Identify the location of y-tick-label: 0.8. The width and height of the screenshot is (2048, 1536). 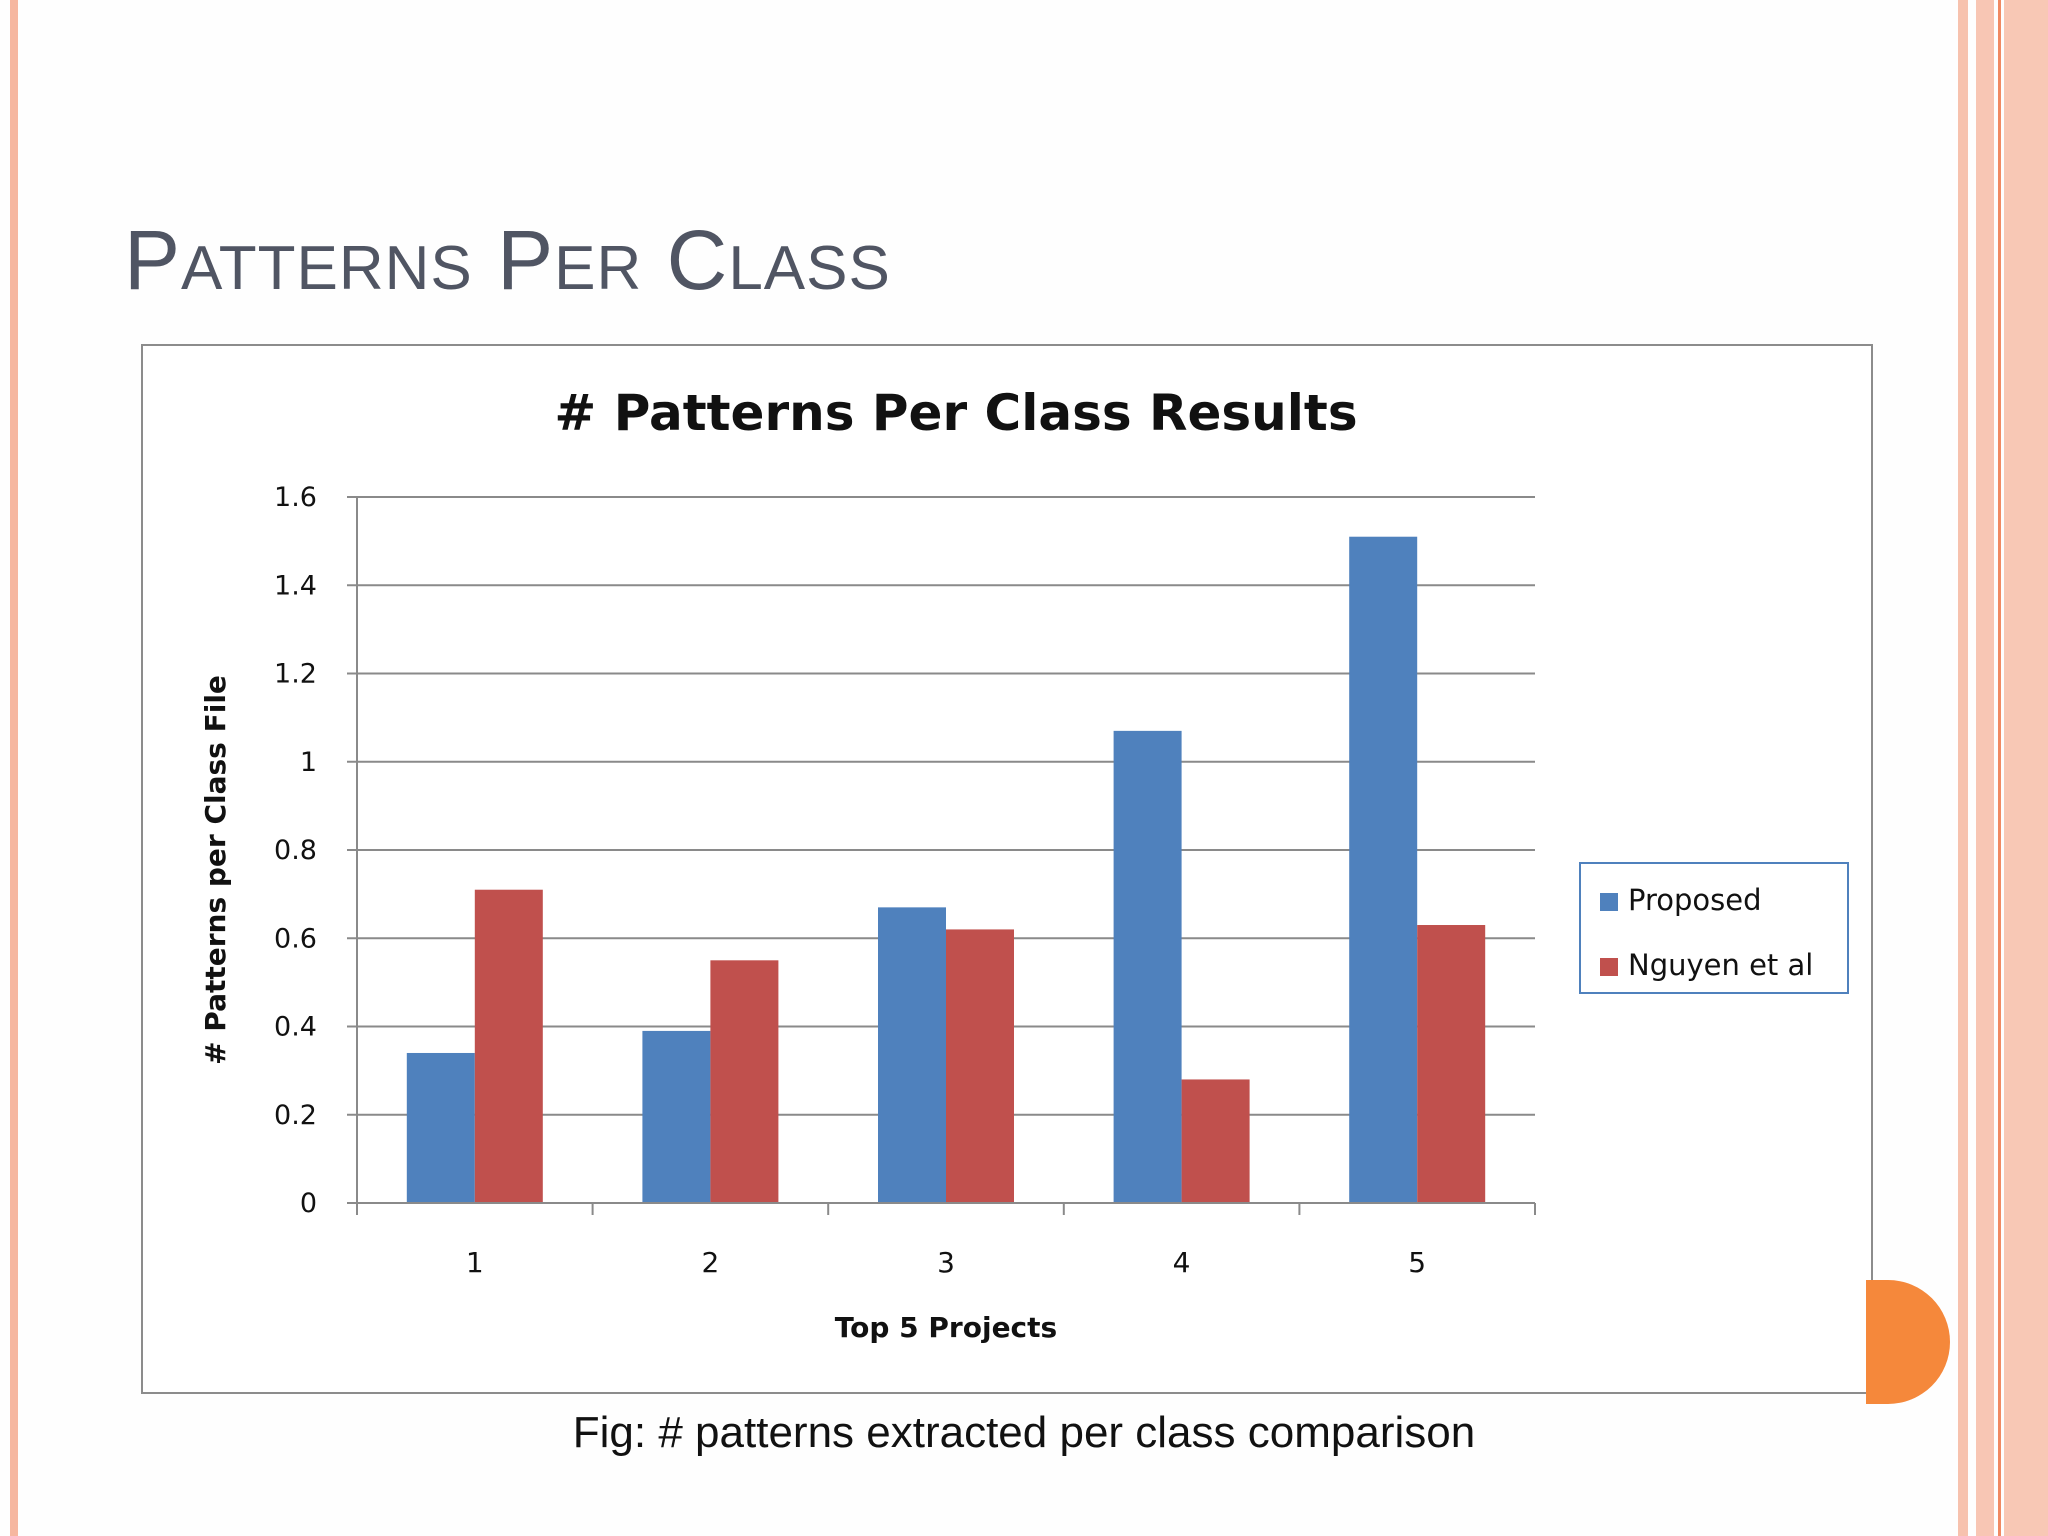
(295, 850).